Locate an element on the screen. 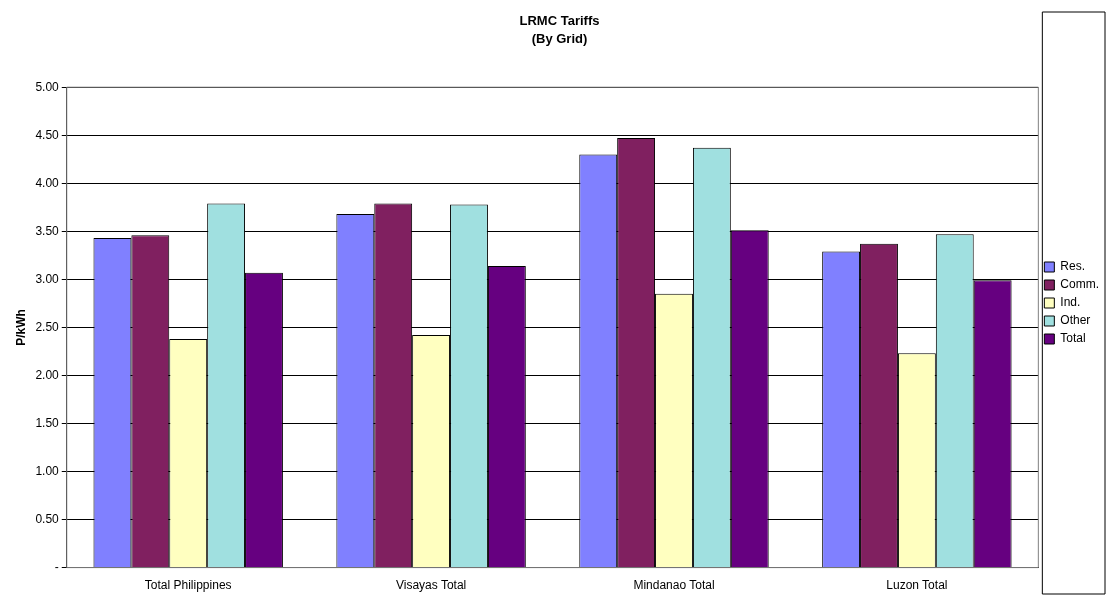 The height and width of the screenshot is (606, 1119). y-tick-label: 0.50 is located at coordinates (47, 518).